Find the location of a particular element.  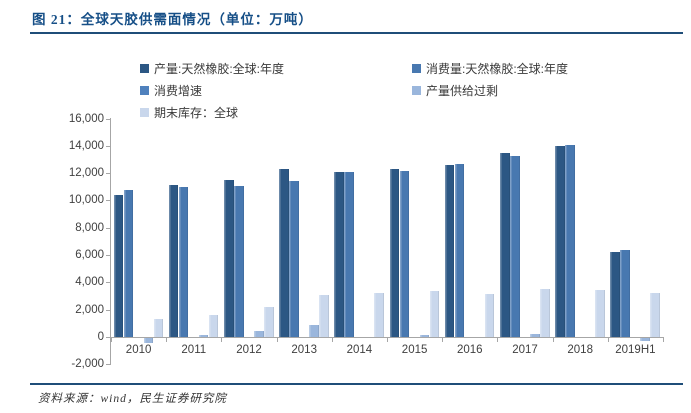

bar-2018-series0 is located at coordinates (560, 241).